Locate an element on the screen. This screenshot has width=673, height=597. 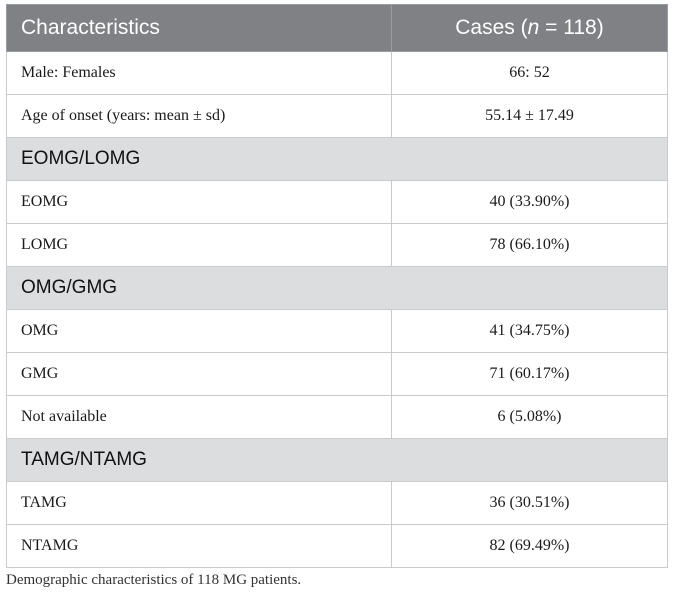
row-label: TAMG is located at coordinates (199, 503).